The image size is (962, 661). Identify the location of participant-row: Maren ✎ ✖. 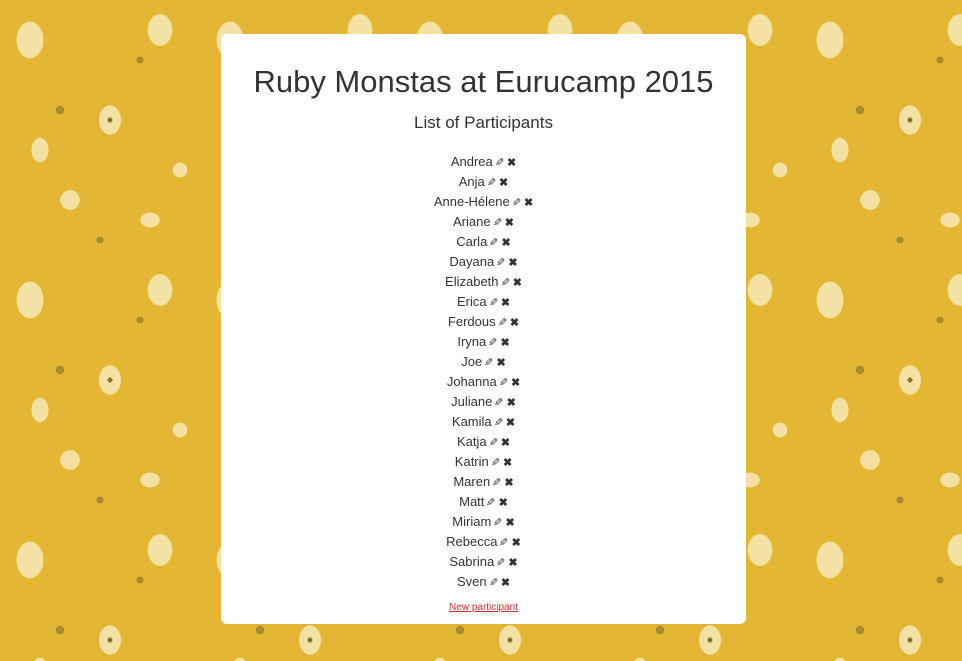
(483, 482).